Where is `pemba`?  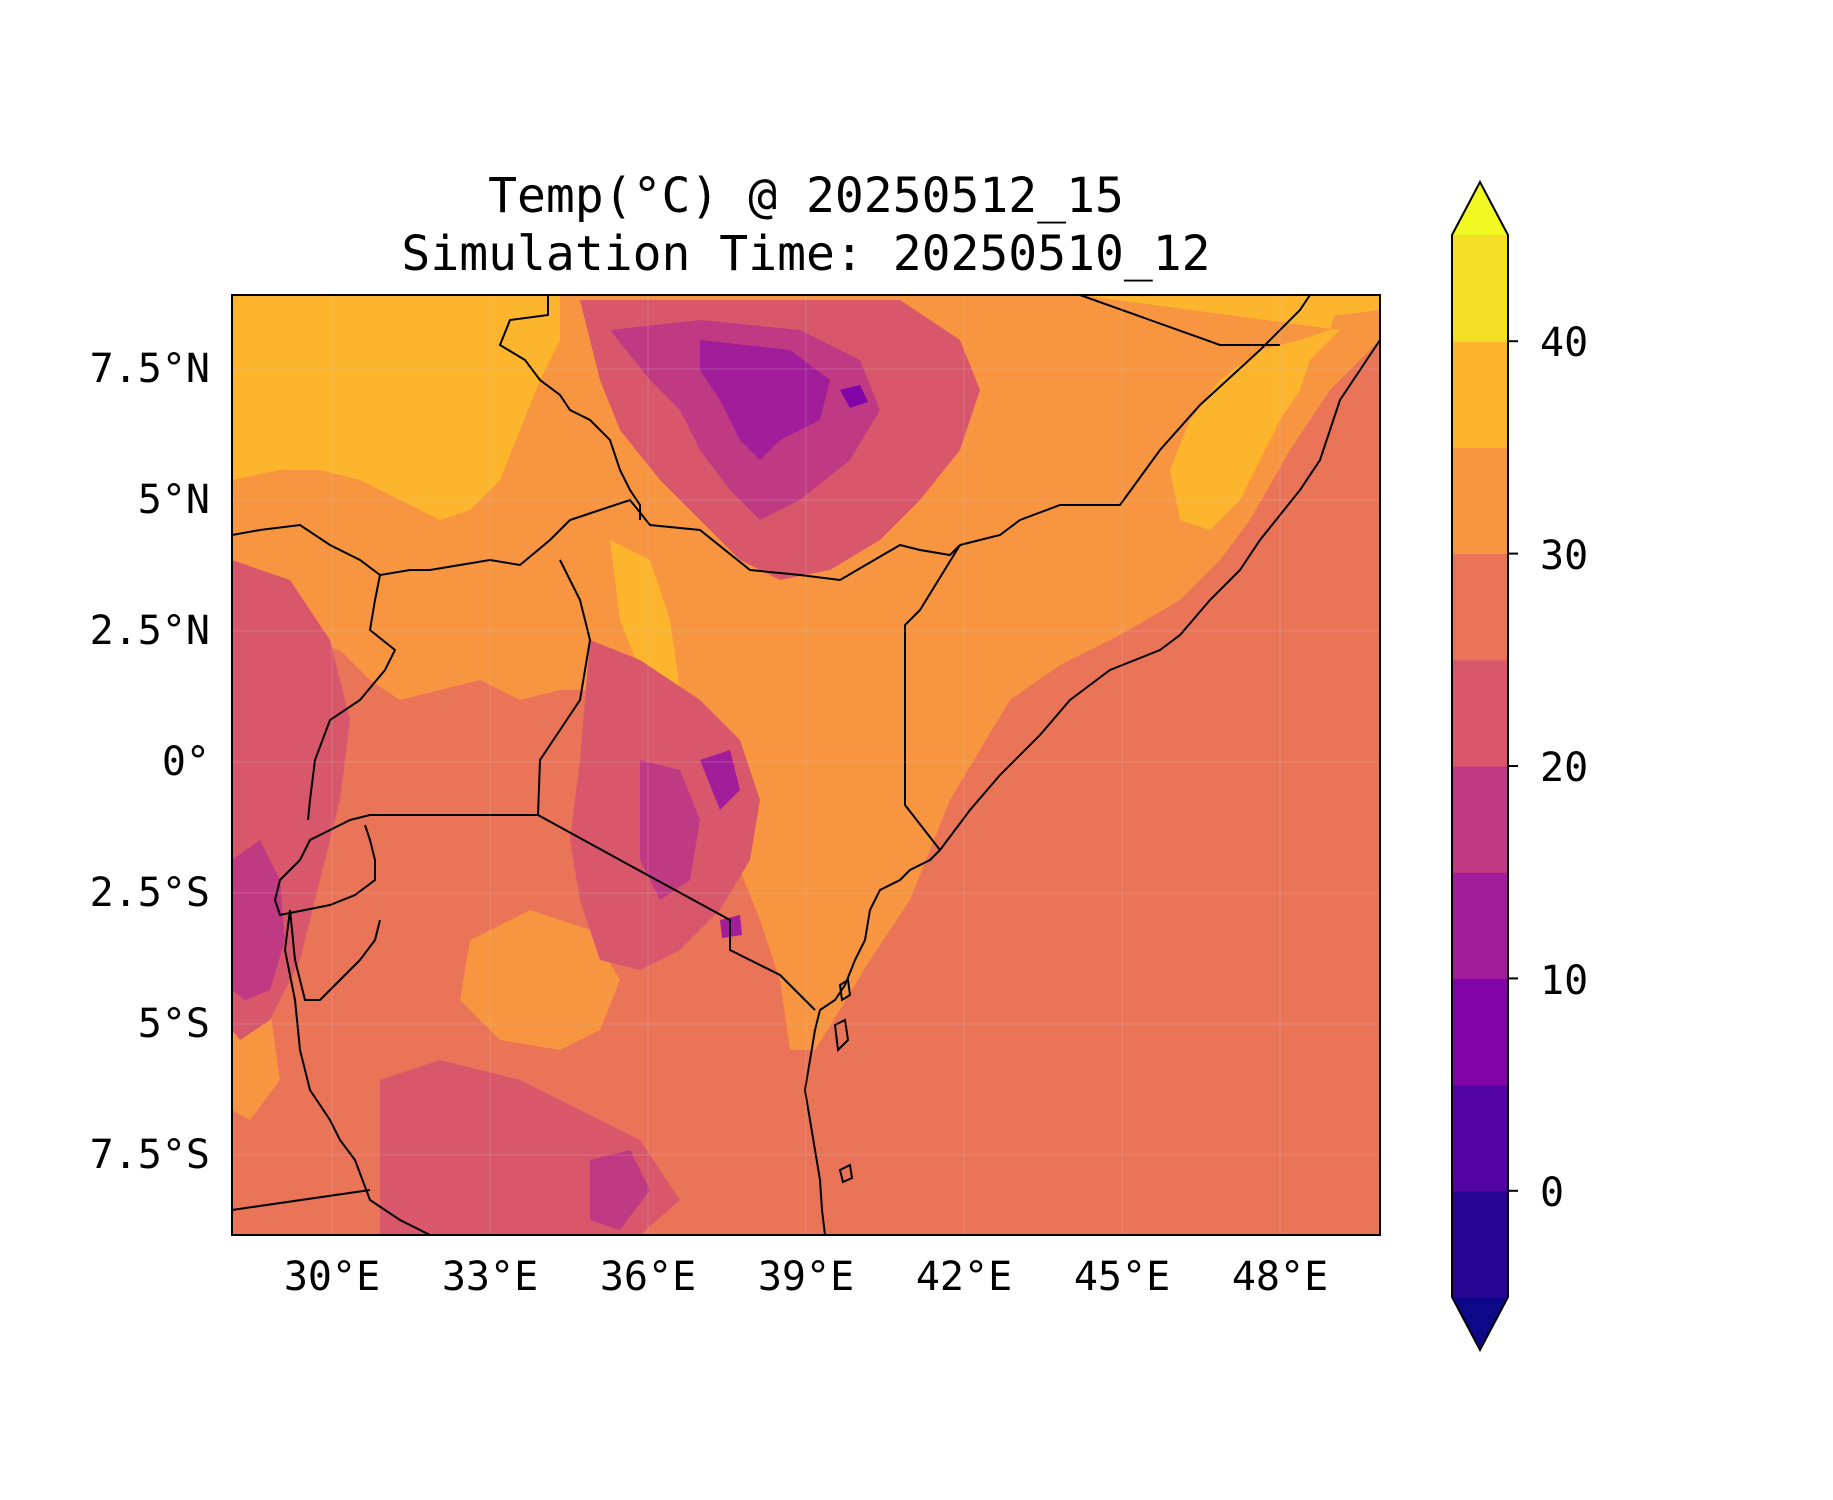 pemba is located at coordinates (845, 990).